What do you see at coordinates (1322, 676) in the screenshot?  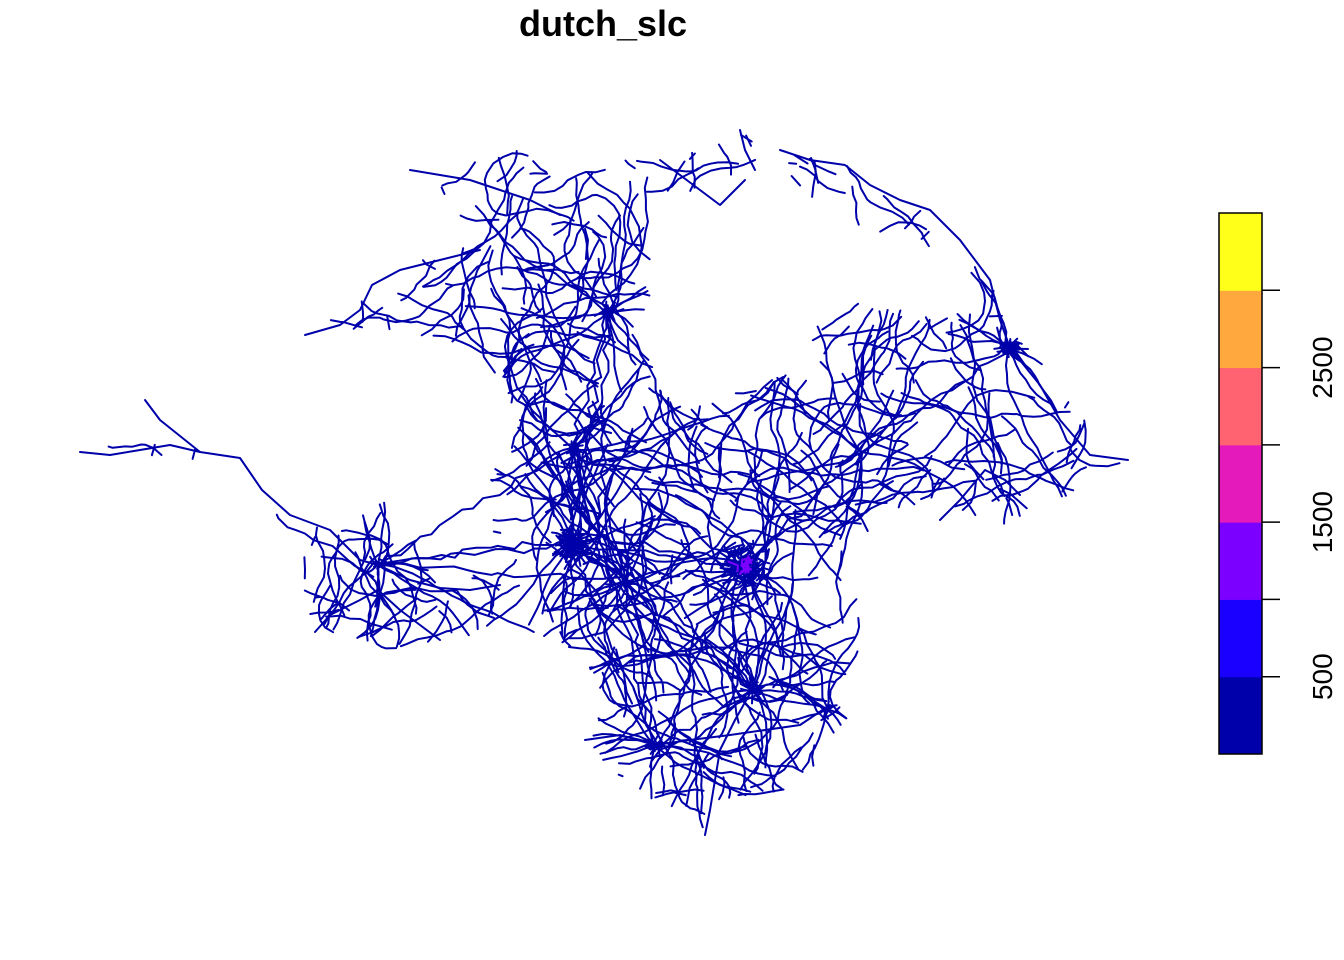 I see `legend-tick-label: 500` at bounding box center [1322, 676].